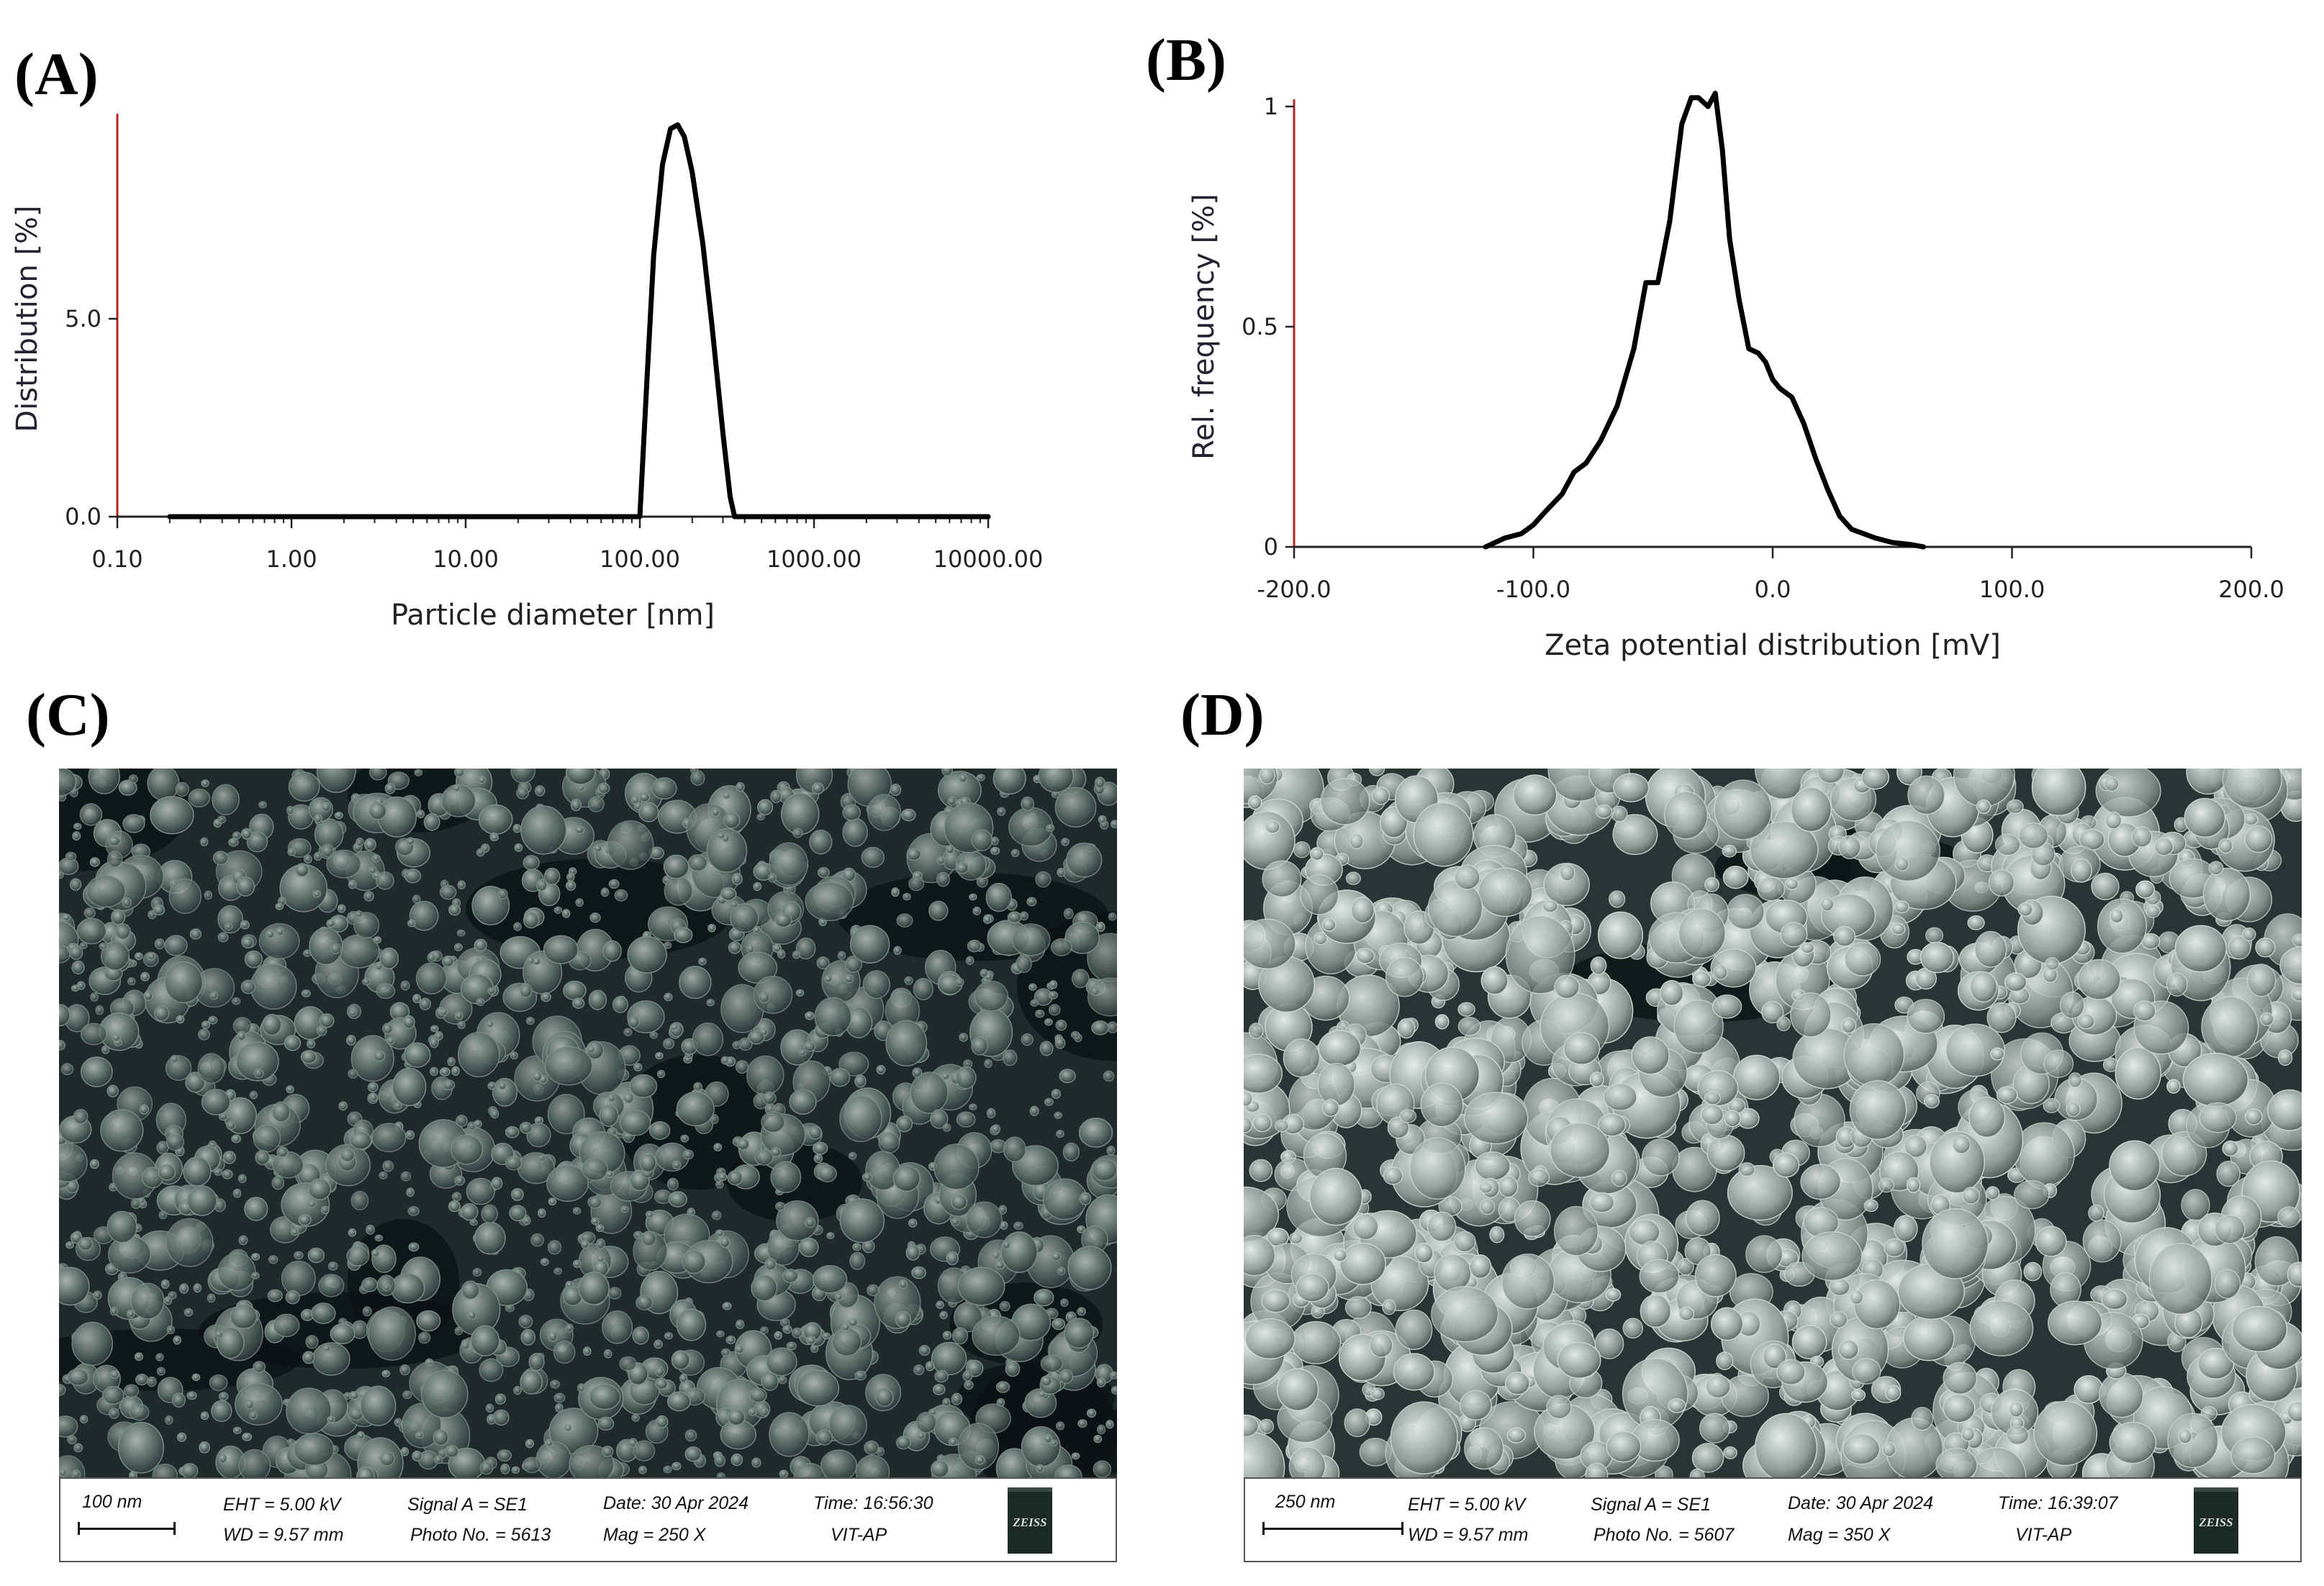  What do you see at coordinates (83, 517) in the screenshot?
I see `y-tick-label: 0.0` at bounding box center [83, 517].